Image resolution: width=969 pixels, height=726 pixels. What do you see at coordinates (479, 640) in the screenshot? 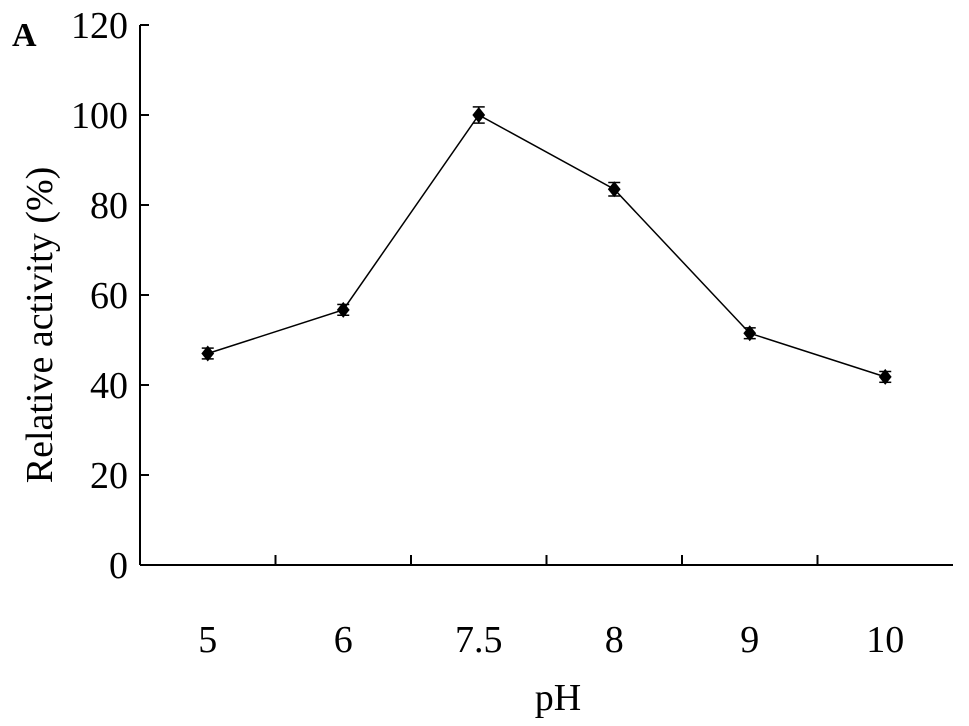
I see `x-tick-label: 7.5` at bounding box center [479, 640].